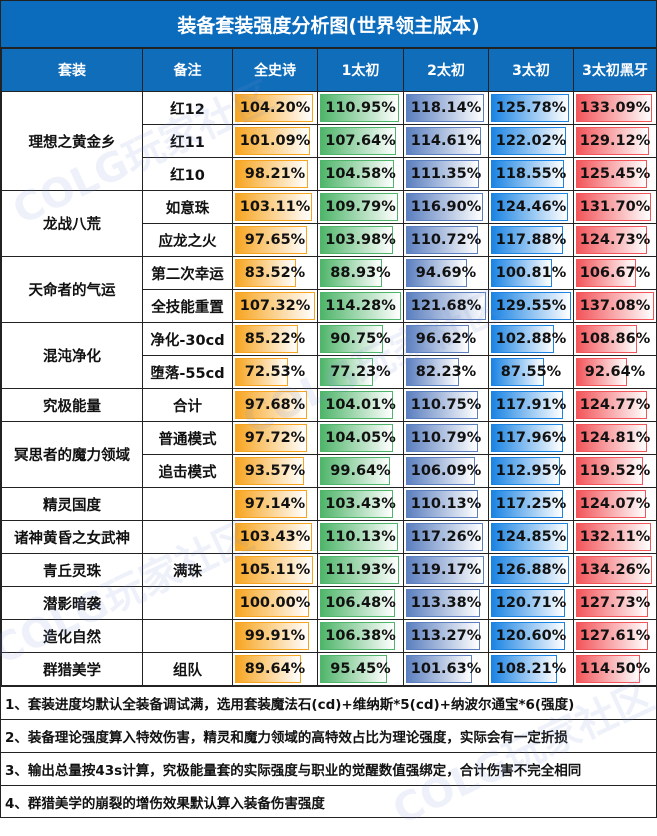  I want to click on value-text: 124.07%, so click(615, 504).